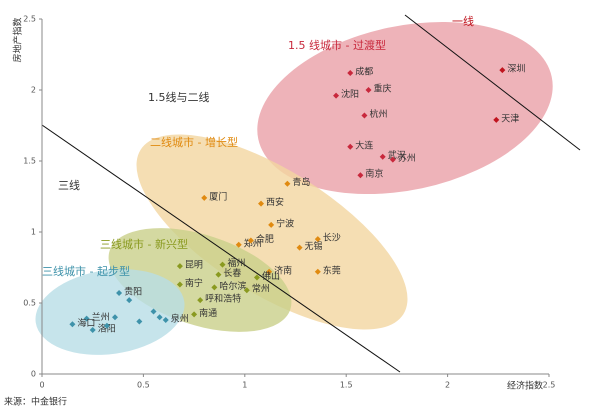 Image resolution: width=591 pixels, height=410 pixels. Describe the element at coordinates (510, 118) in the screenshot. I see `point-label: 天津` at that location.